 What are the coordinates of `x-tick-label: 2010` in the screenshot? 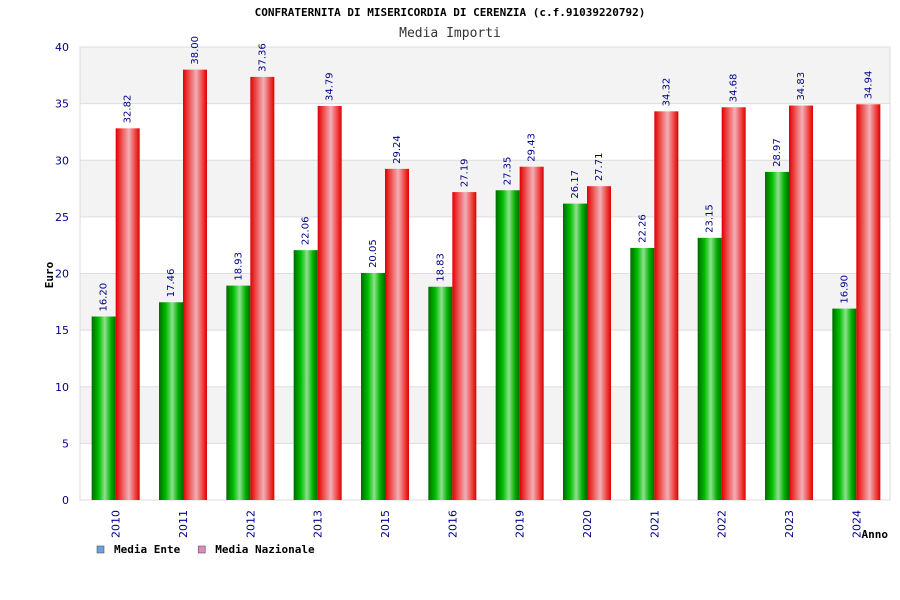 It's located at (116, 524).